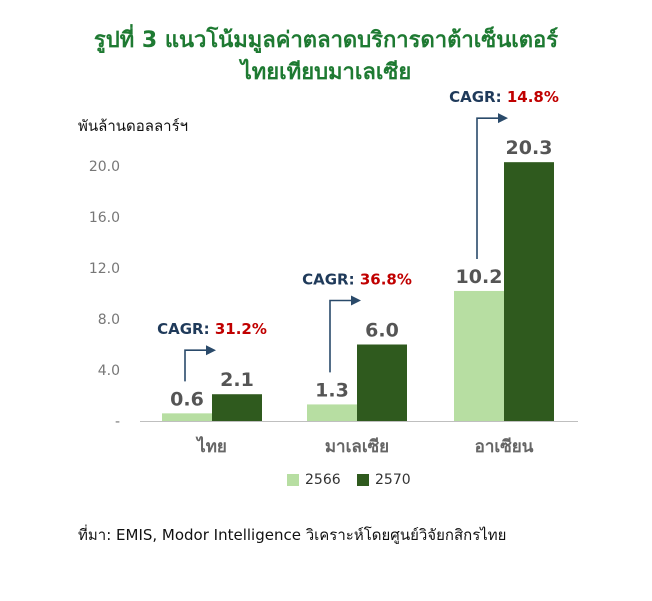  What do you see at coordinates (237, 380) in the screenshot?
I see `data-label-2570-0: 2.1` at bounding box center [237, 380].